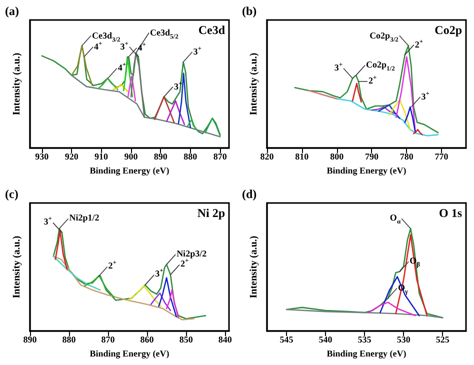  I want to click on chart-title: (c), so click(11, 193).